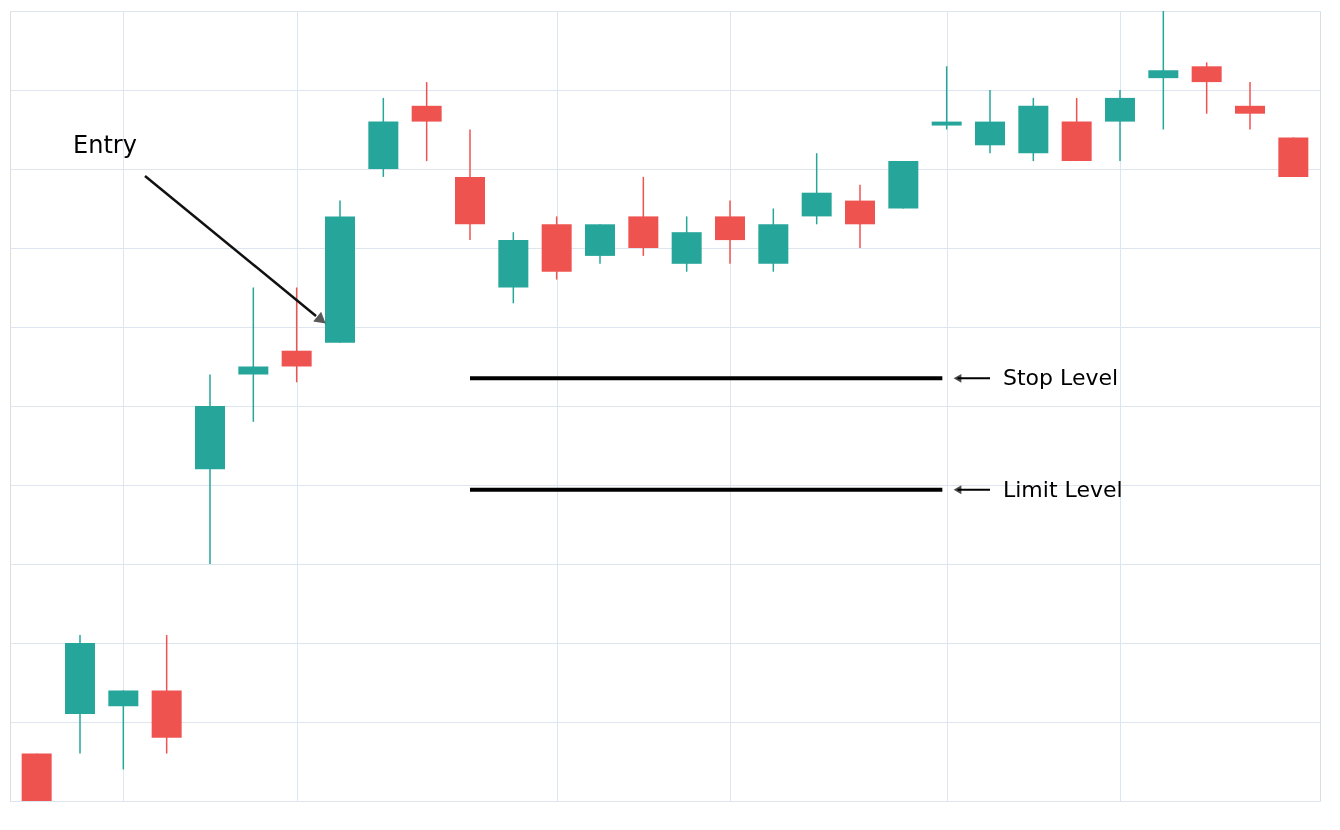 This screenshot has width=1340, height=830. What do you see at coordinates (1061, 378) in the screenshot?
I see `ref-line-label: Stop Level` at bounding box center [1061, 378].